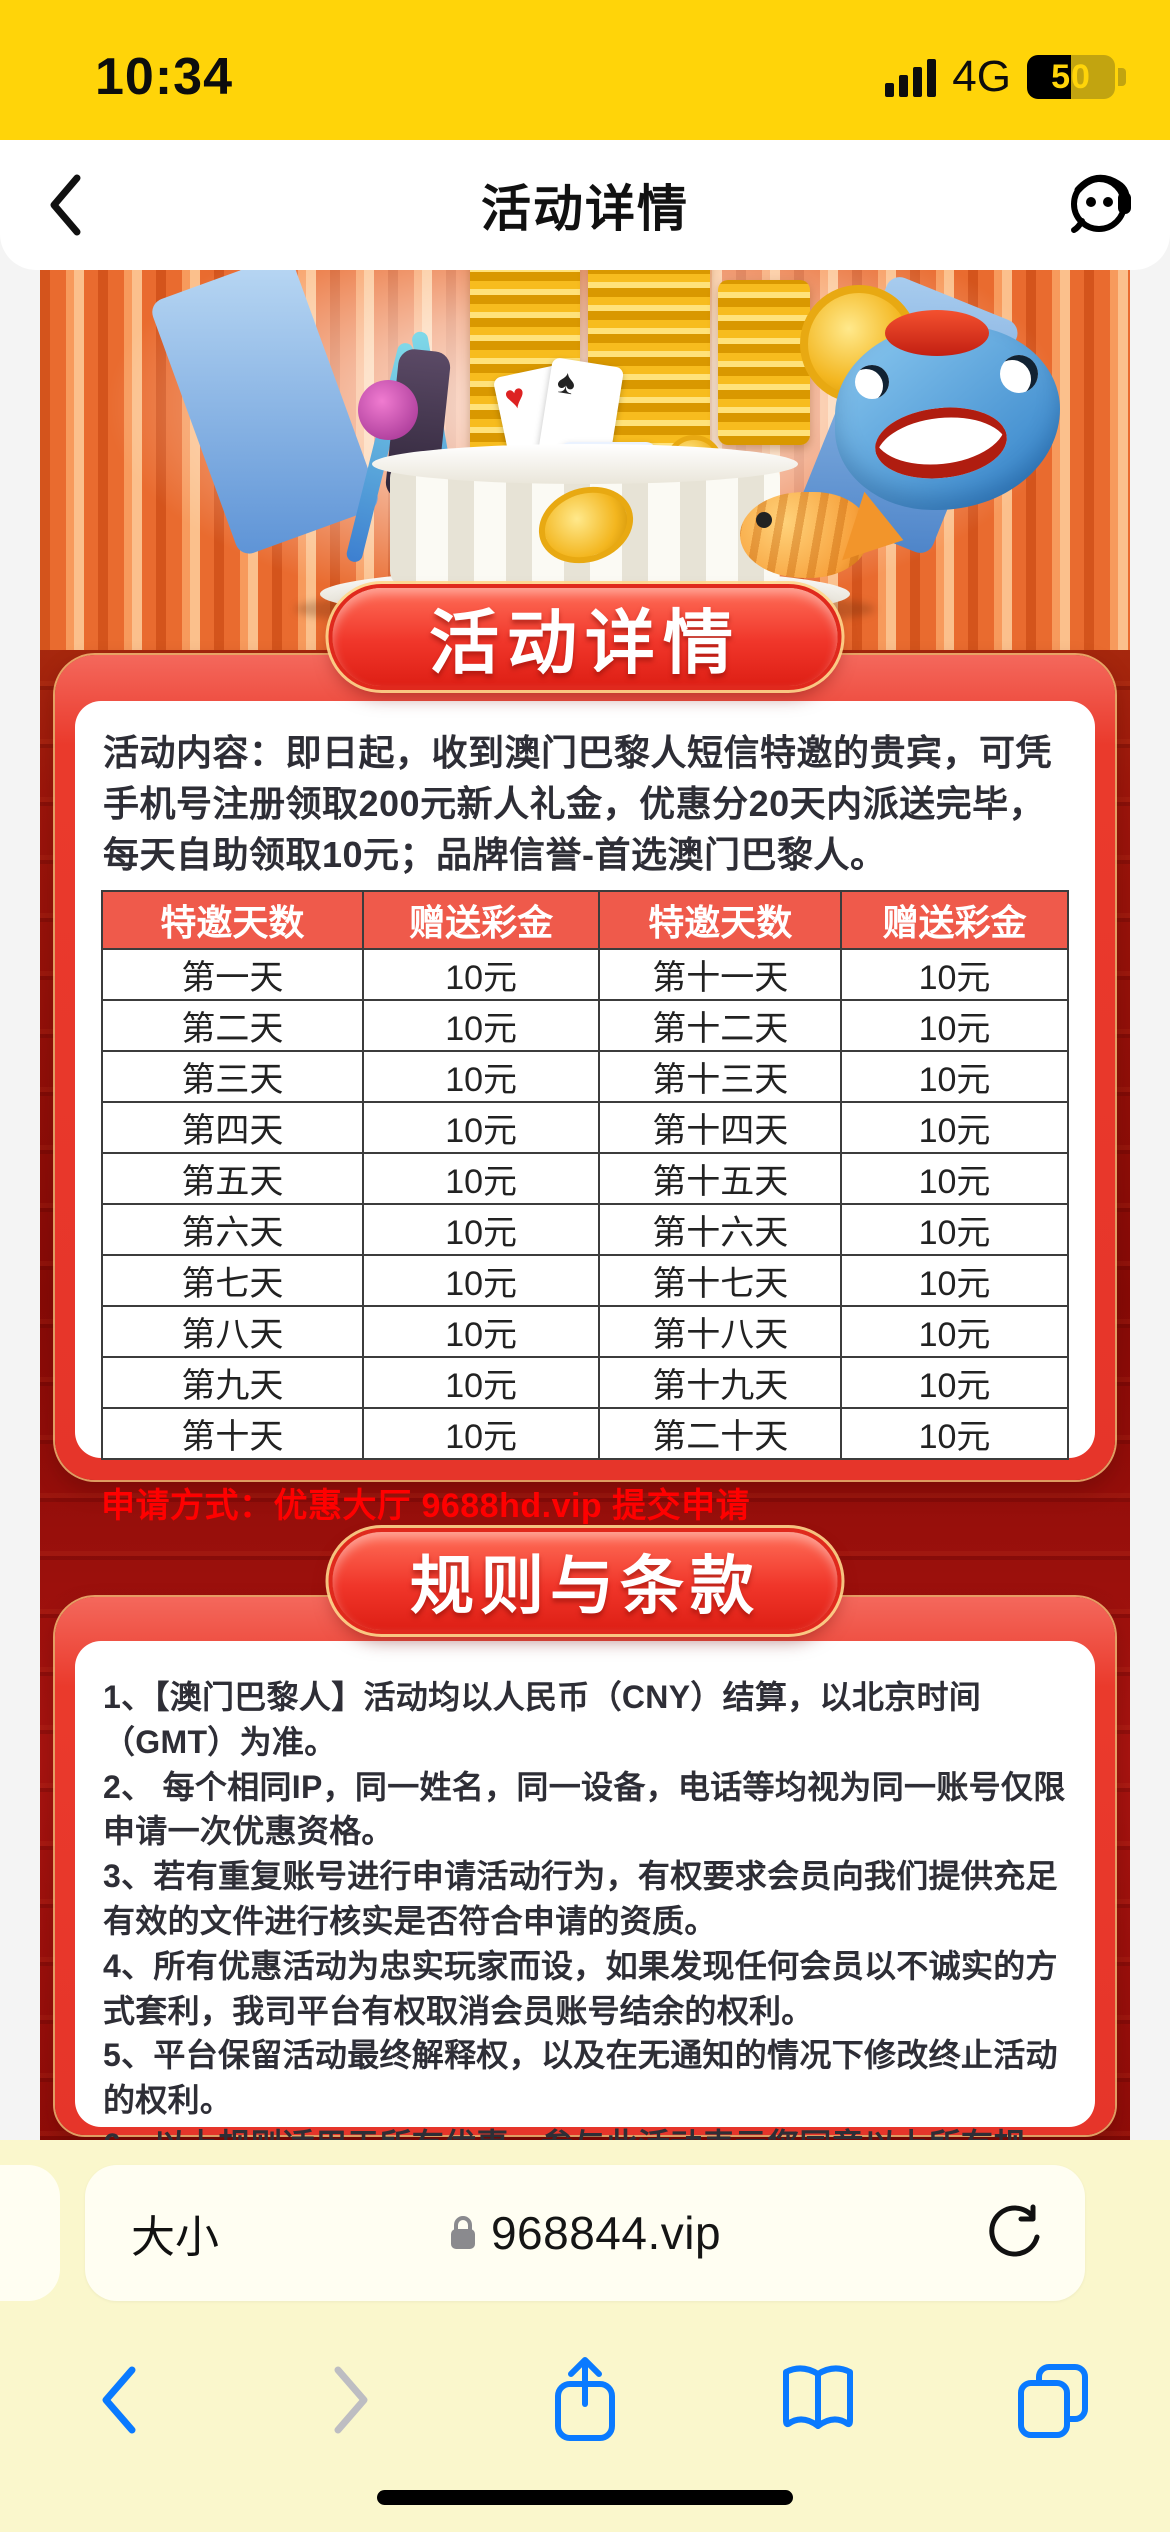 The height and width of the screenshot is (2532, 1170). What do you see at coordinates (30, 2233) in the screenshot?
I see `adjacent-tab-peek` at bounding box center [30, 2233].